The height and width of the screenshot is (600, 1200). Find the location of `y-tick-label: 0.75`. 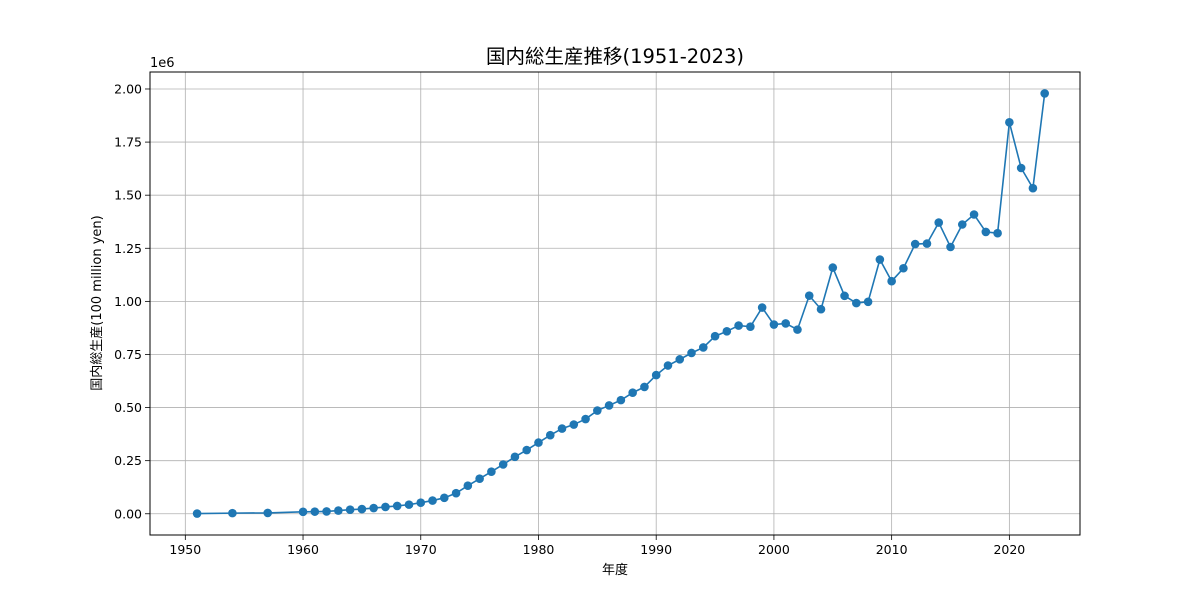

y-tick-label: 0.75 is located at coordinates (128, 354).